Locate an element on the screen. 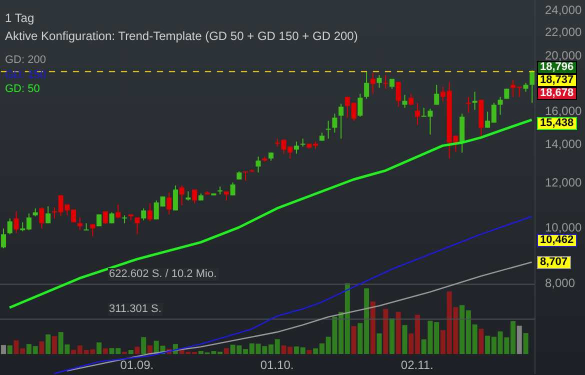  y-tick-label: 14,000 is located at coordinates (563, 144).